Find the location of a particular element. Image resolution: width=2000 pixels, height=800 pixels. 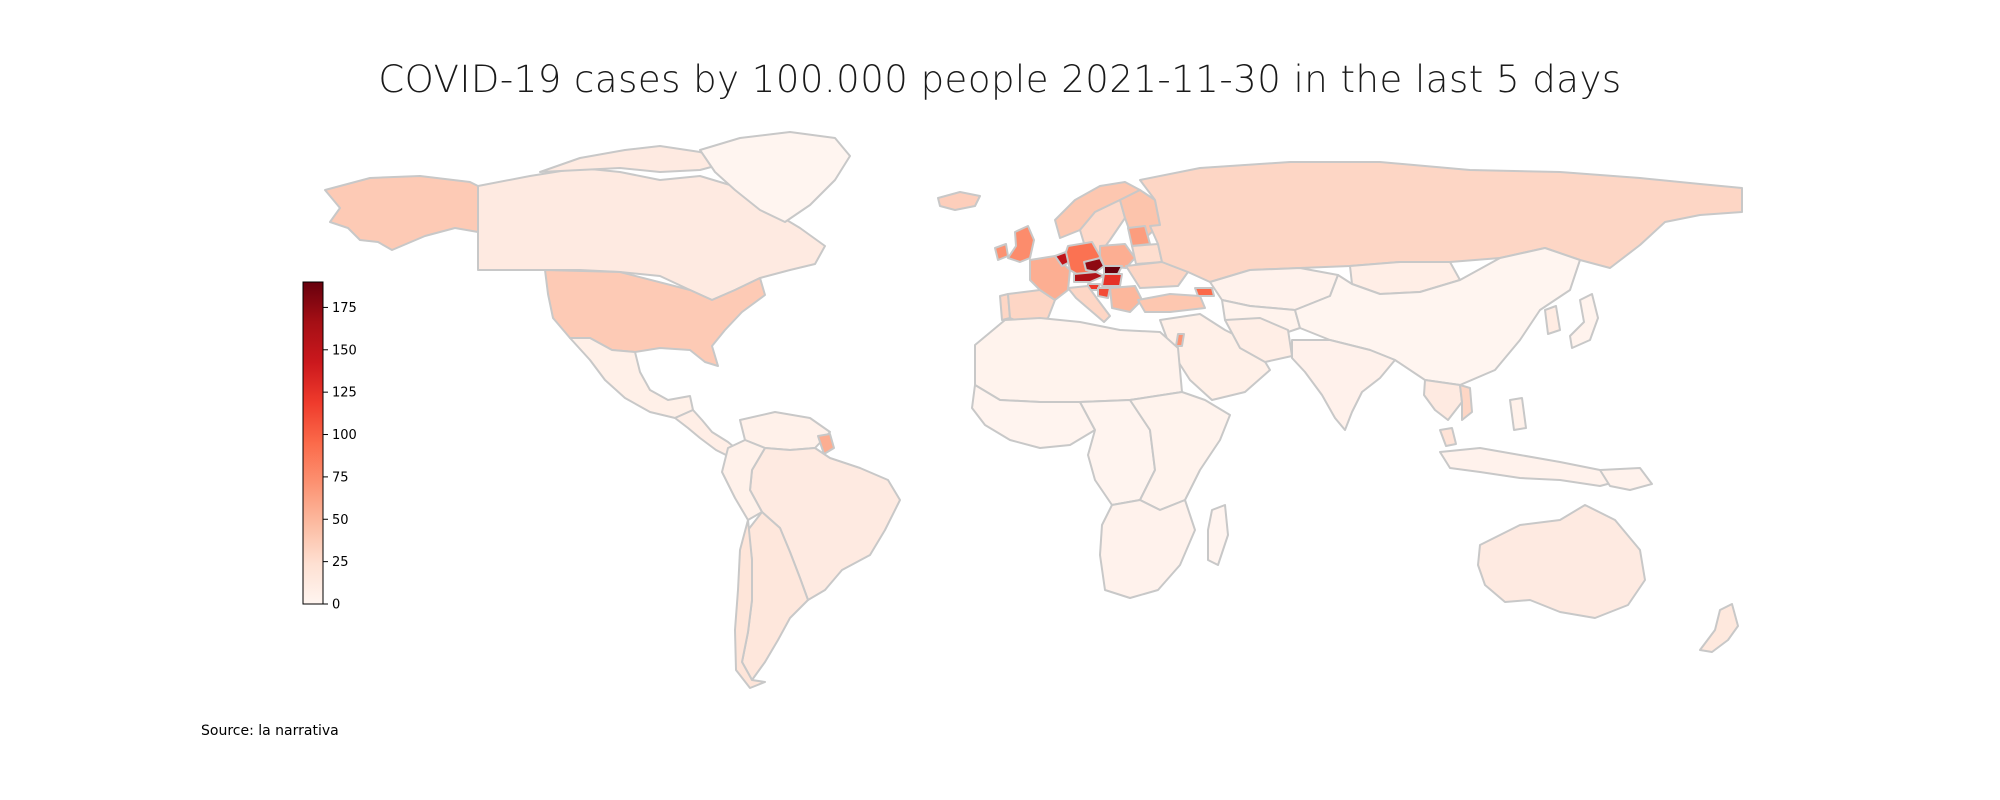

colorbar-tick-label: 100 is located at coordinates (344, 435).